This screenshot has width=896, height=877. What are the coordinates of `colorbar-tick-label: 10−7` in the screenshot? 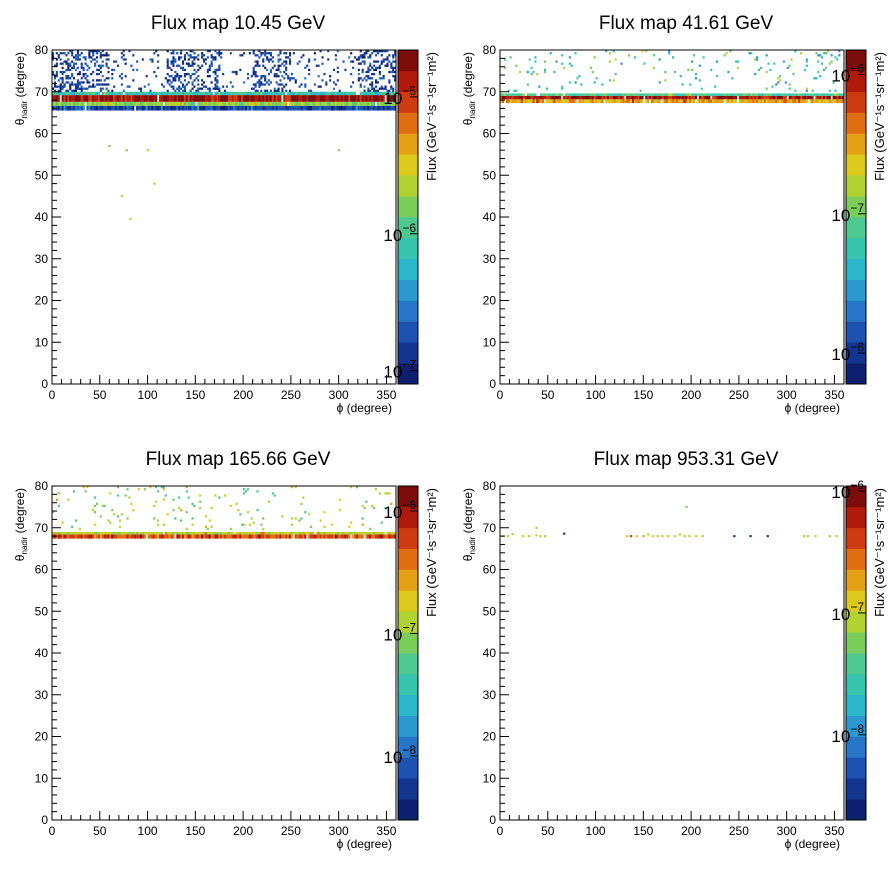 It's located at (847, 213).